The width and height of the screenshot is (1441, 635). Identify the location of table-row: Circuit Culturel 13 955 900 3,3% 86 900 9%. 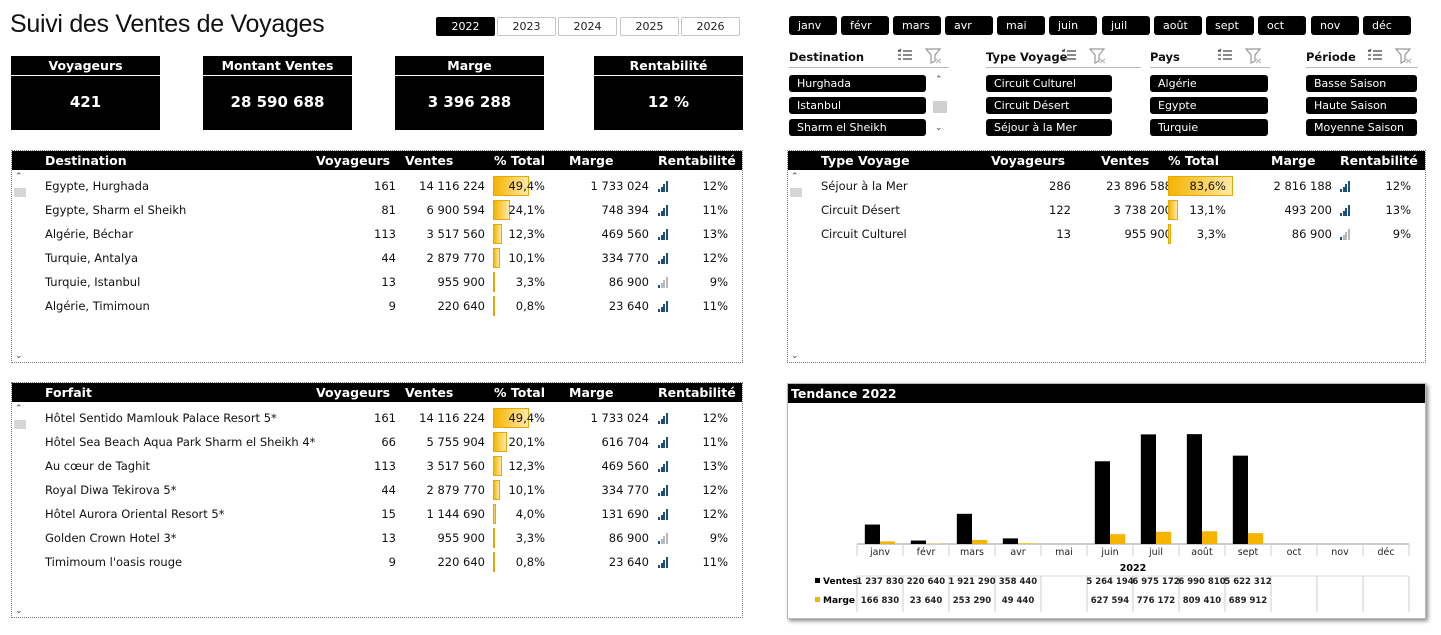
(1106, 234).